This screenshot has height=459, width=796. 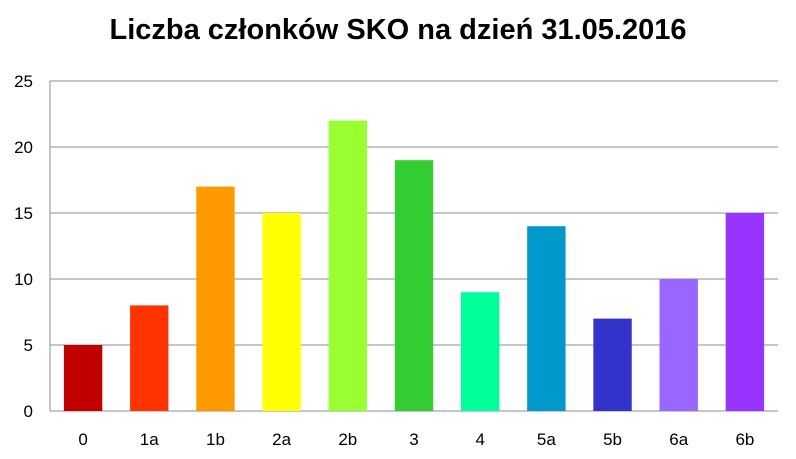 What do you see at coordinates (215, 298) in the screenshot?
I see `bar-1b` at bounding box center [215, 298].